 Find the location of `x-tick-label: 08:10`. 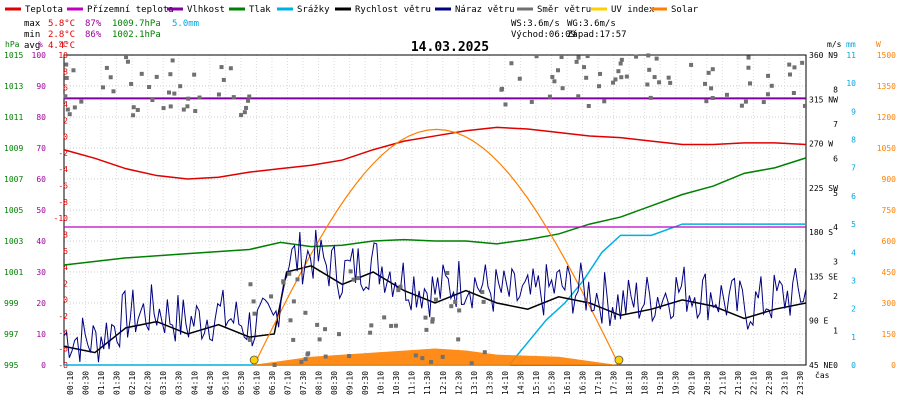

x-tick-label: 08:10 is located at coordinates (319, 383).